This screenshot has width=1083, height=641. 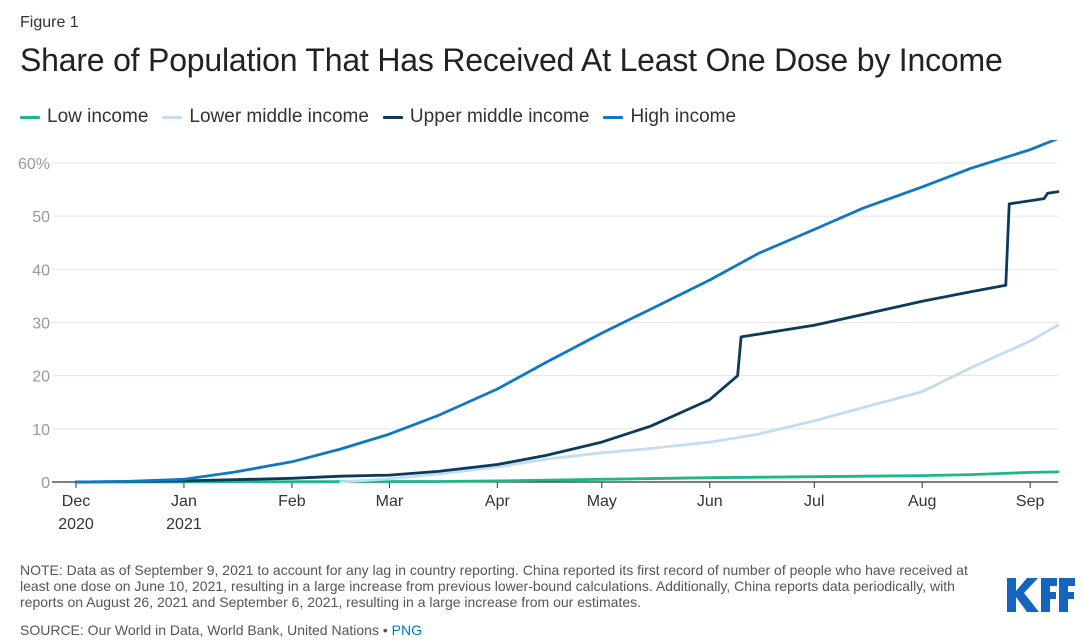 I want to click on legend-swatch-low-income, so click(x=30, y=117).